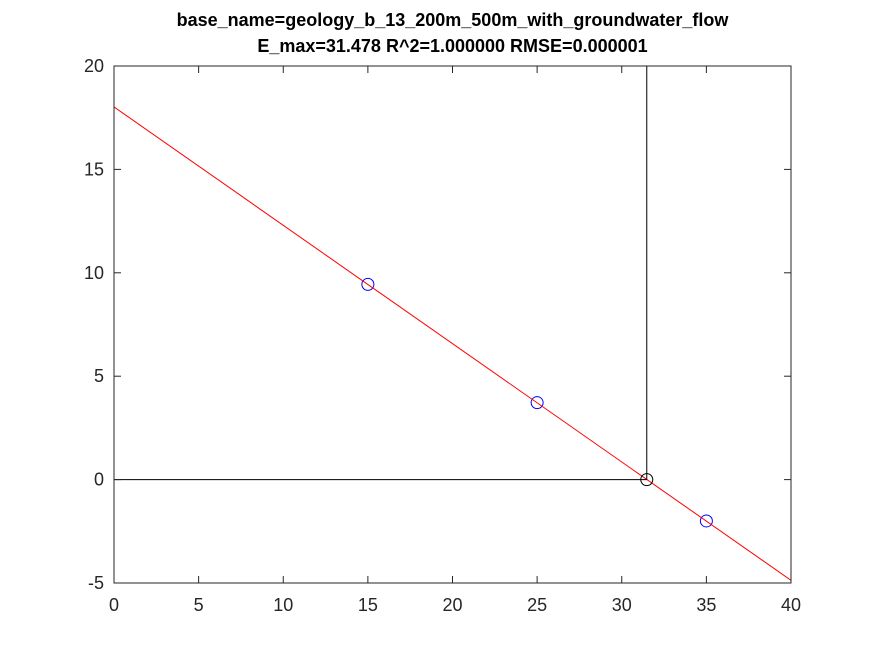 This screenshot has height=656, width=875. Describe the element at coordinates (199, 605) in the screenshot. I see `x-tick-label-1: 5` at that location.